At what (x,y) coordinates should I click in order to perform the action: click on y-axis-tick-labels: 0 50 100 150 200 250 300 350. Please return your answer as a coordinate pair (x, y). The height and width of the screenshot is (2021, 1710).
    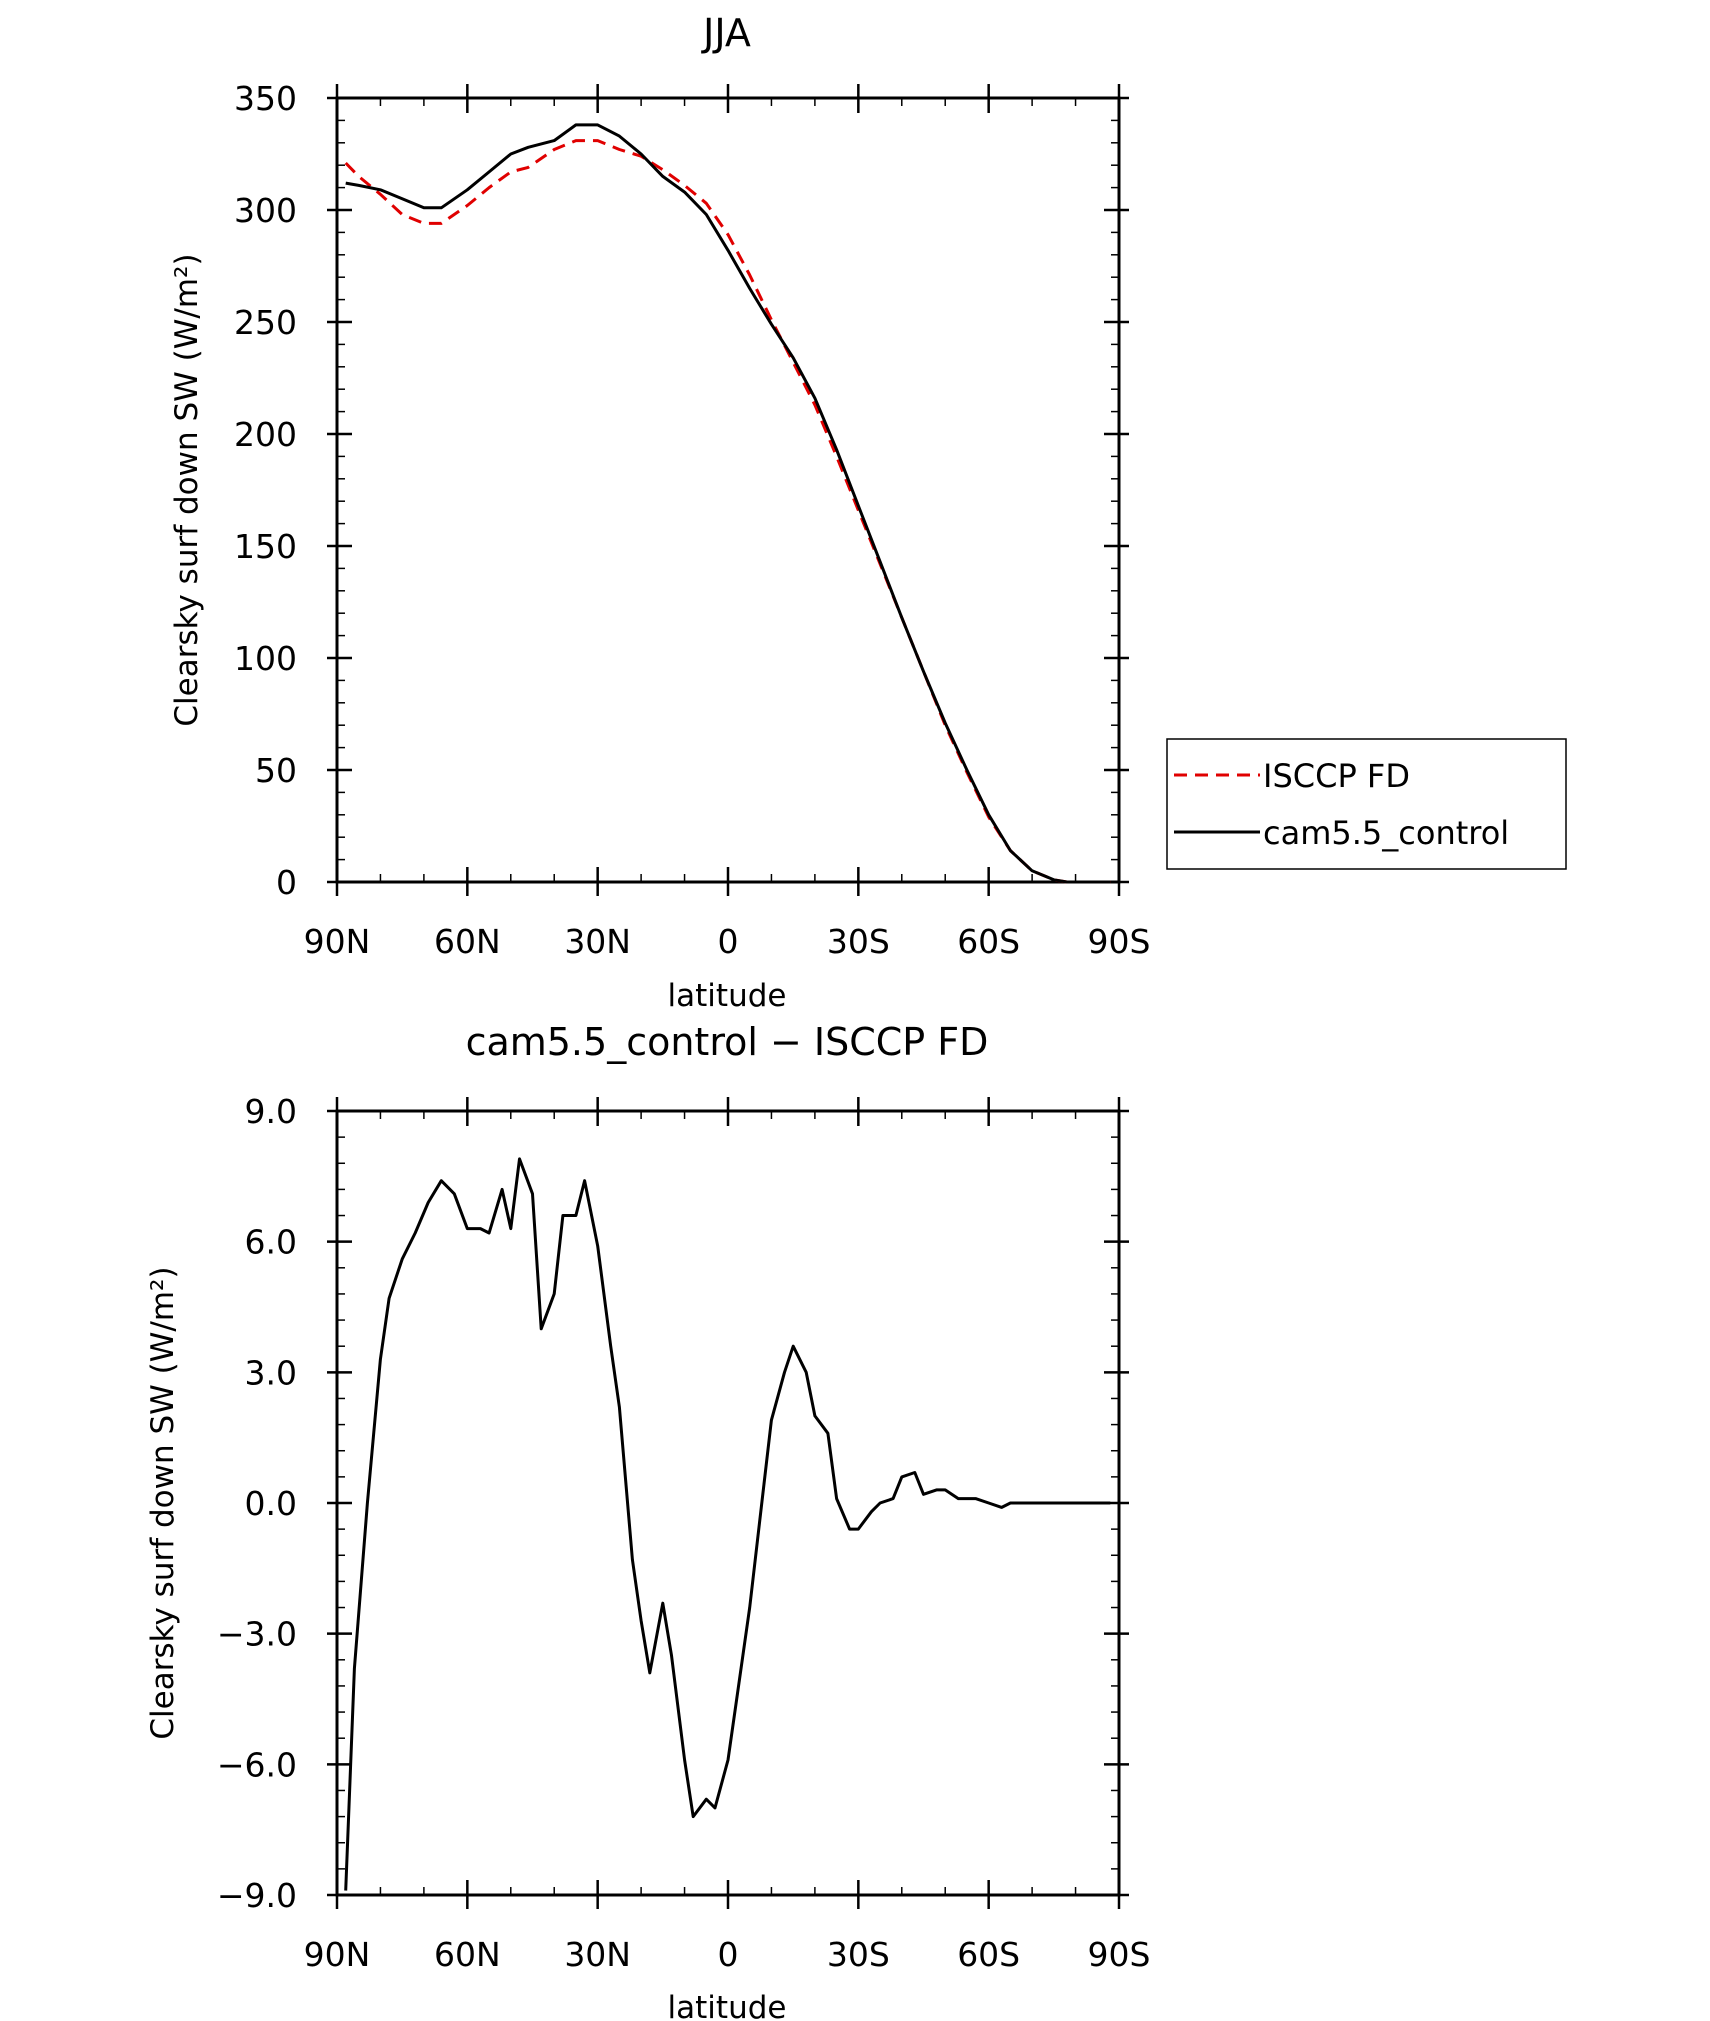
    Looking at the image, I should click on (265, 490).